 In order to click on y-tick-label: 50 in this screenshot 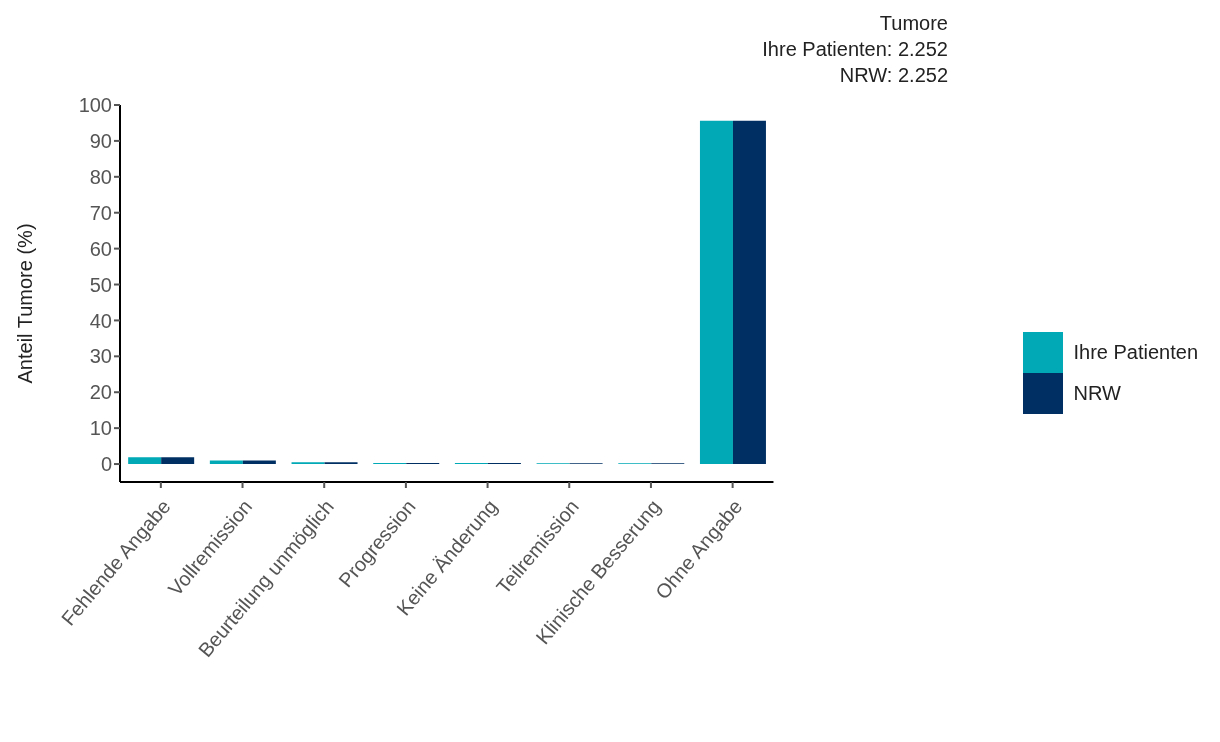, I will do `click(100, 284)`.